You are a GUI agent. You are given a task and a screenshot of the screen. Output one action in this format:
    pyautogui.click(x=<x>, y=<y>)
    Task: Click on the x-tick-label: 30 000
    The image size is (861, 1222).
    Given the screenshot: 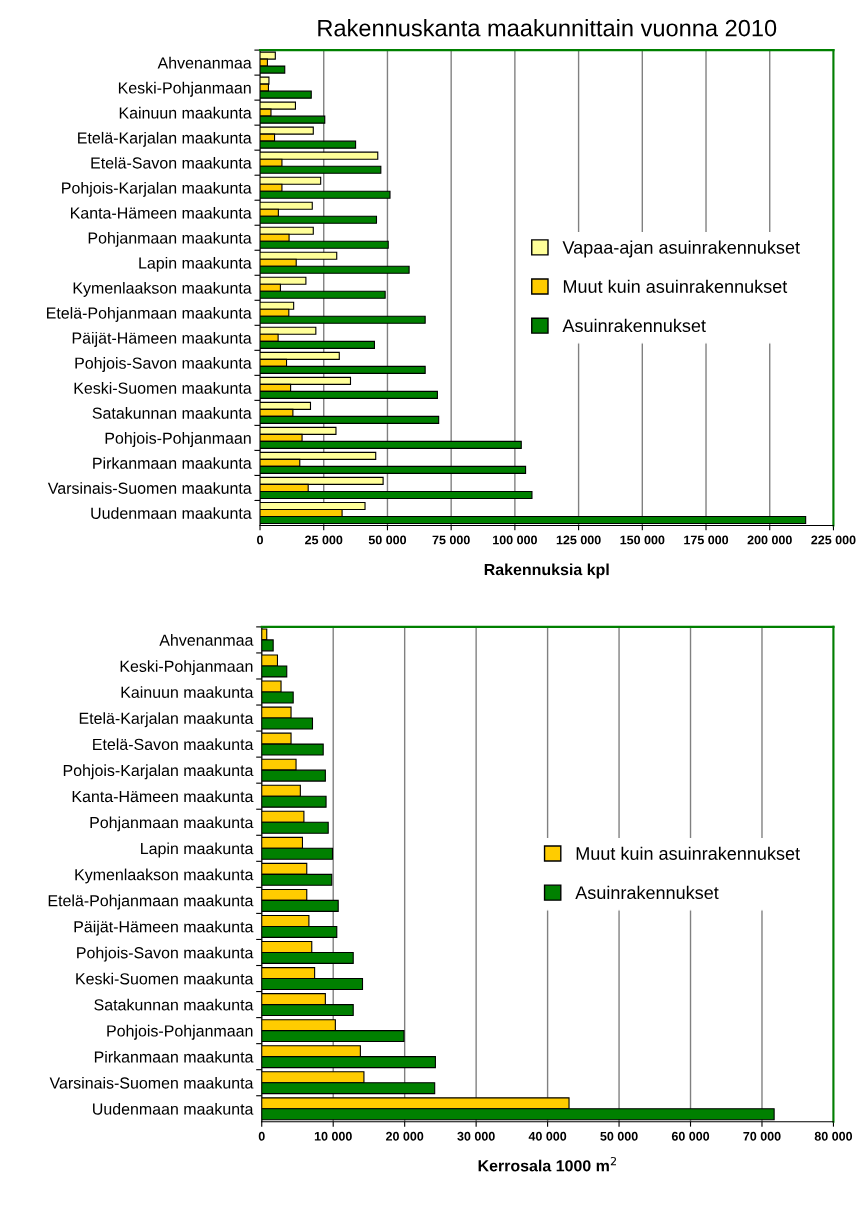 What is the action you would take?
    pyautogui.click(x=476, y=1136)
    